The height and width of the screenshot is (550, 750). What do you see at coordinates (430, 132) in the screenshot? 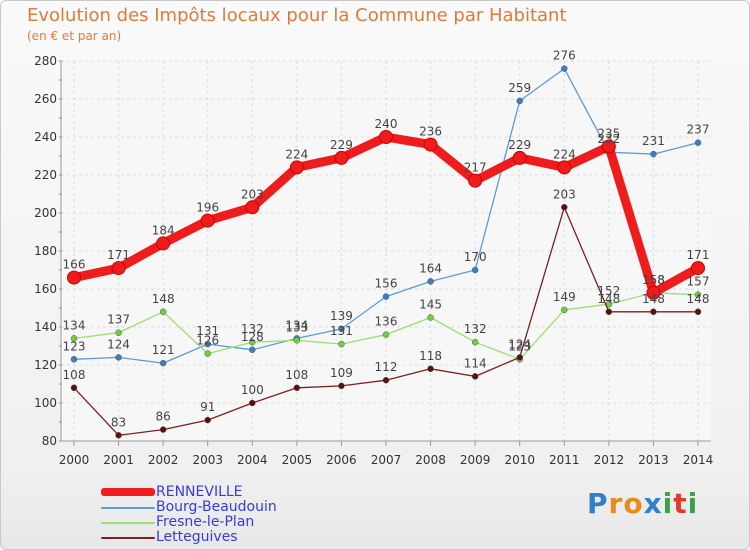
I see `data-label-renneville: 236` at bounding box center [430, 132].